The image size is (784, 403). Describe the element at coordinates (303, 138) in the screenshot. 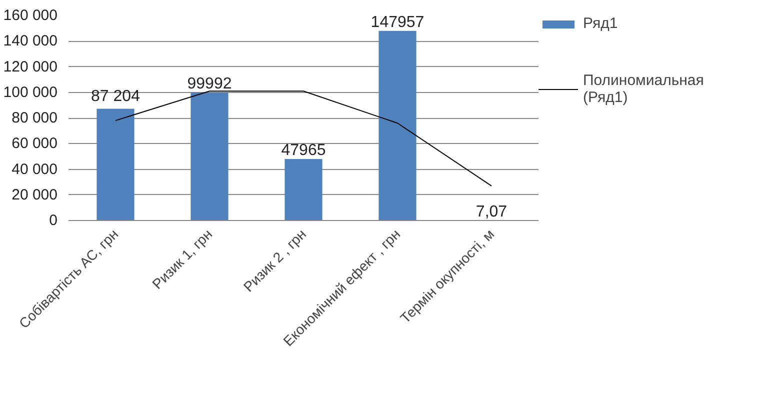

I see `line-series` at that location.